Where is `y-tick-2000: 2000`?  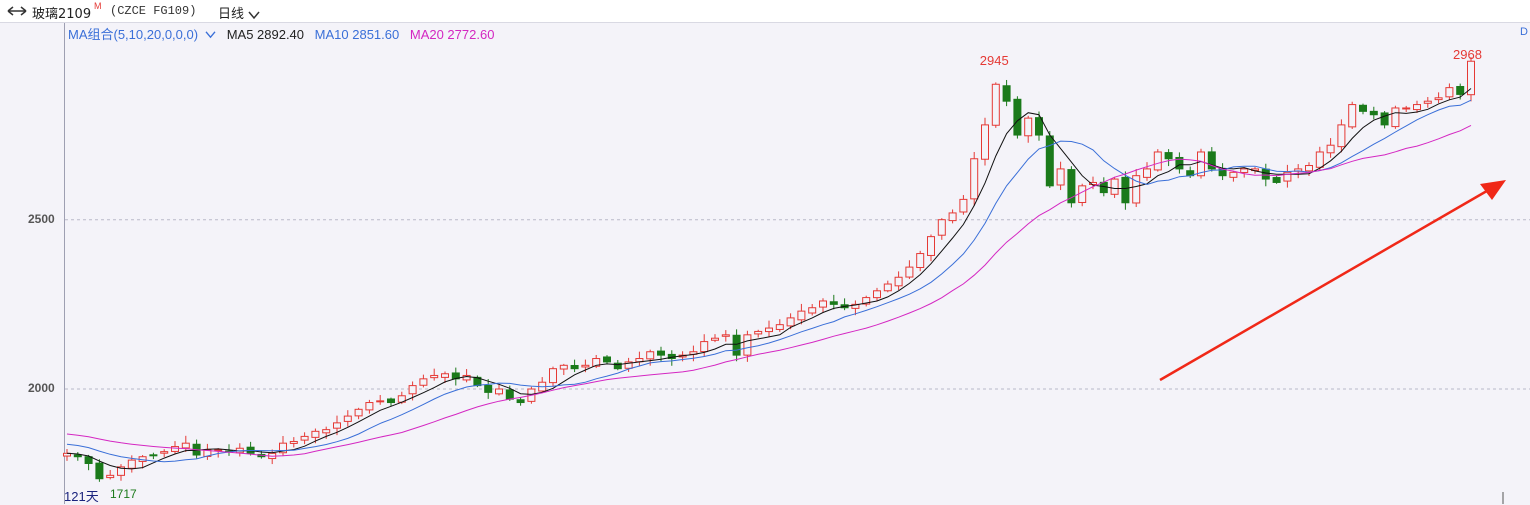 y-tick-2000: 2000 is located at coordinates (41, 388).